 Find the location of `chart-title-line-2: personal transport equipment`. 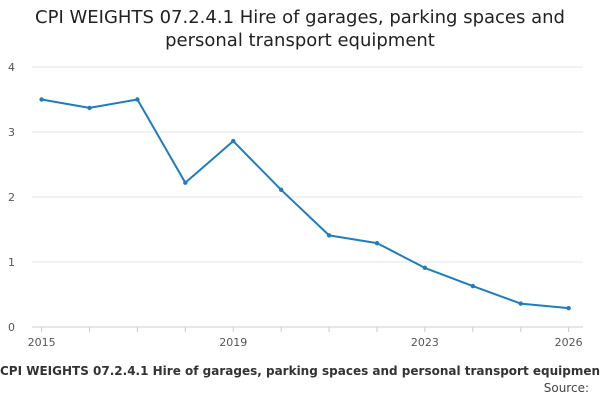

chart-title-line-2: personal transport equipment is located at coordinates (300, 40).